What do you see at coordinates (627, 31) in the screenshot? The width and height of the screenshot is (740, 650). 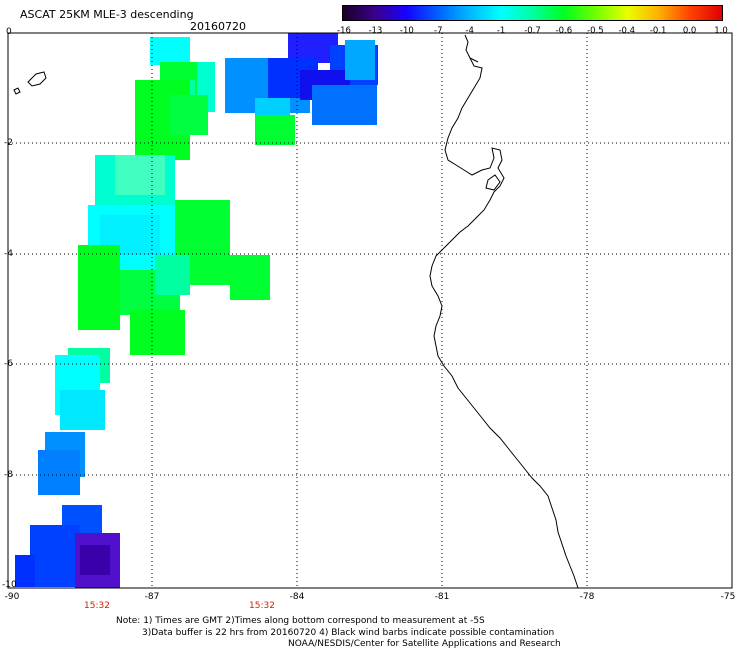 I see `colorbar-tick-label: -0.4` at bounding box center [627, 31].